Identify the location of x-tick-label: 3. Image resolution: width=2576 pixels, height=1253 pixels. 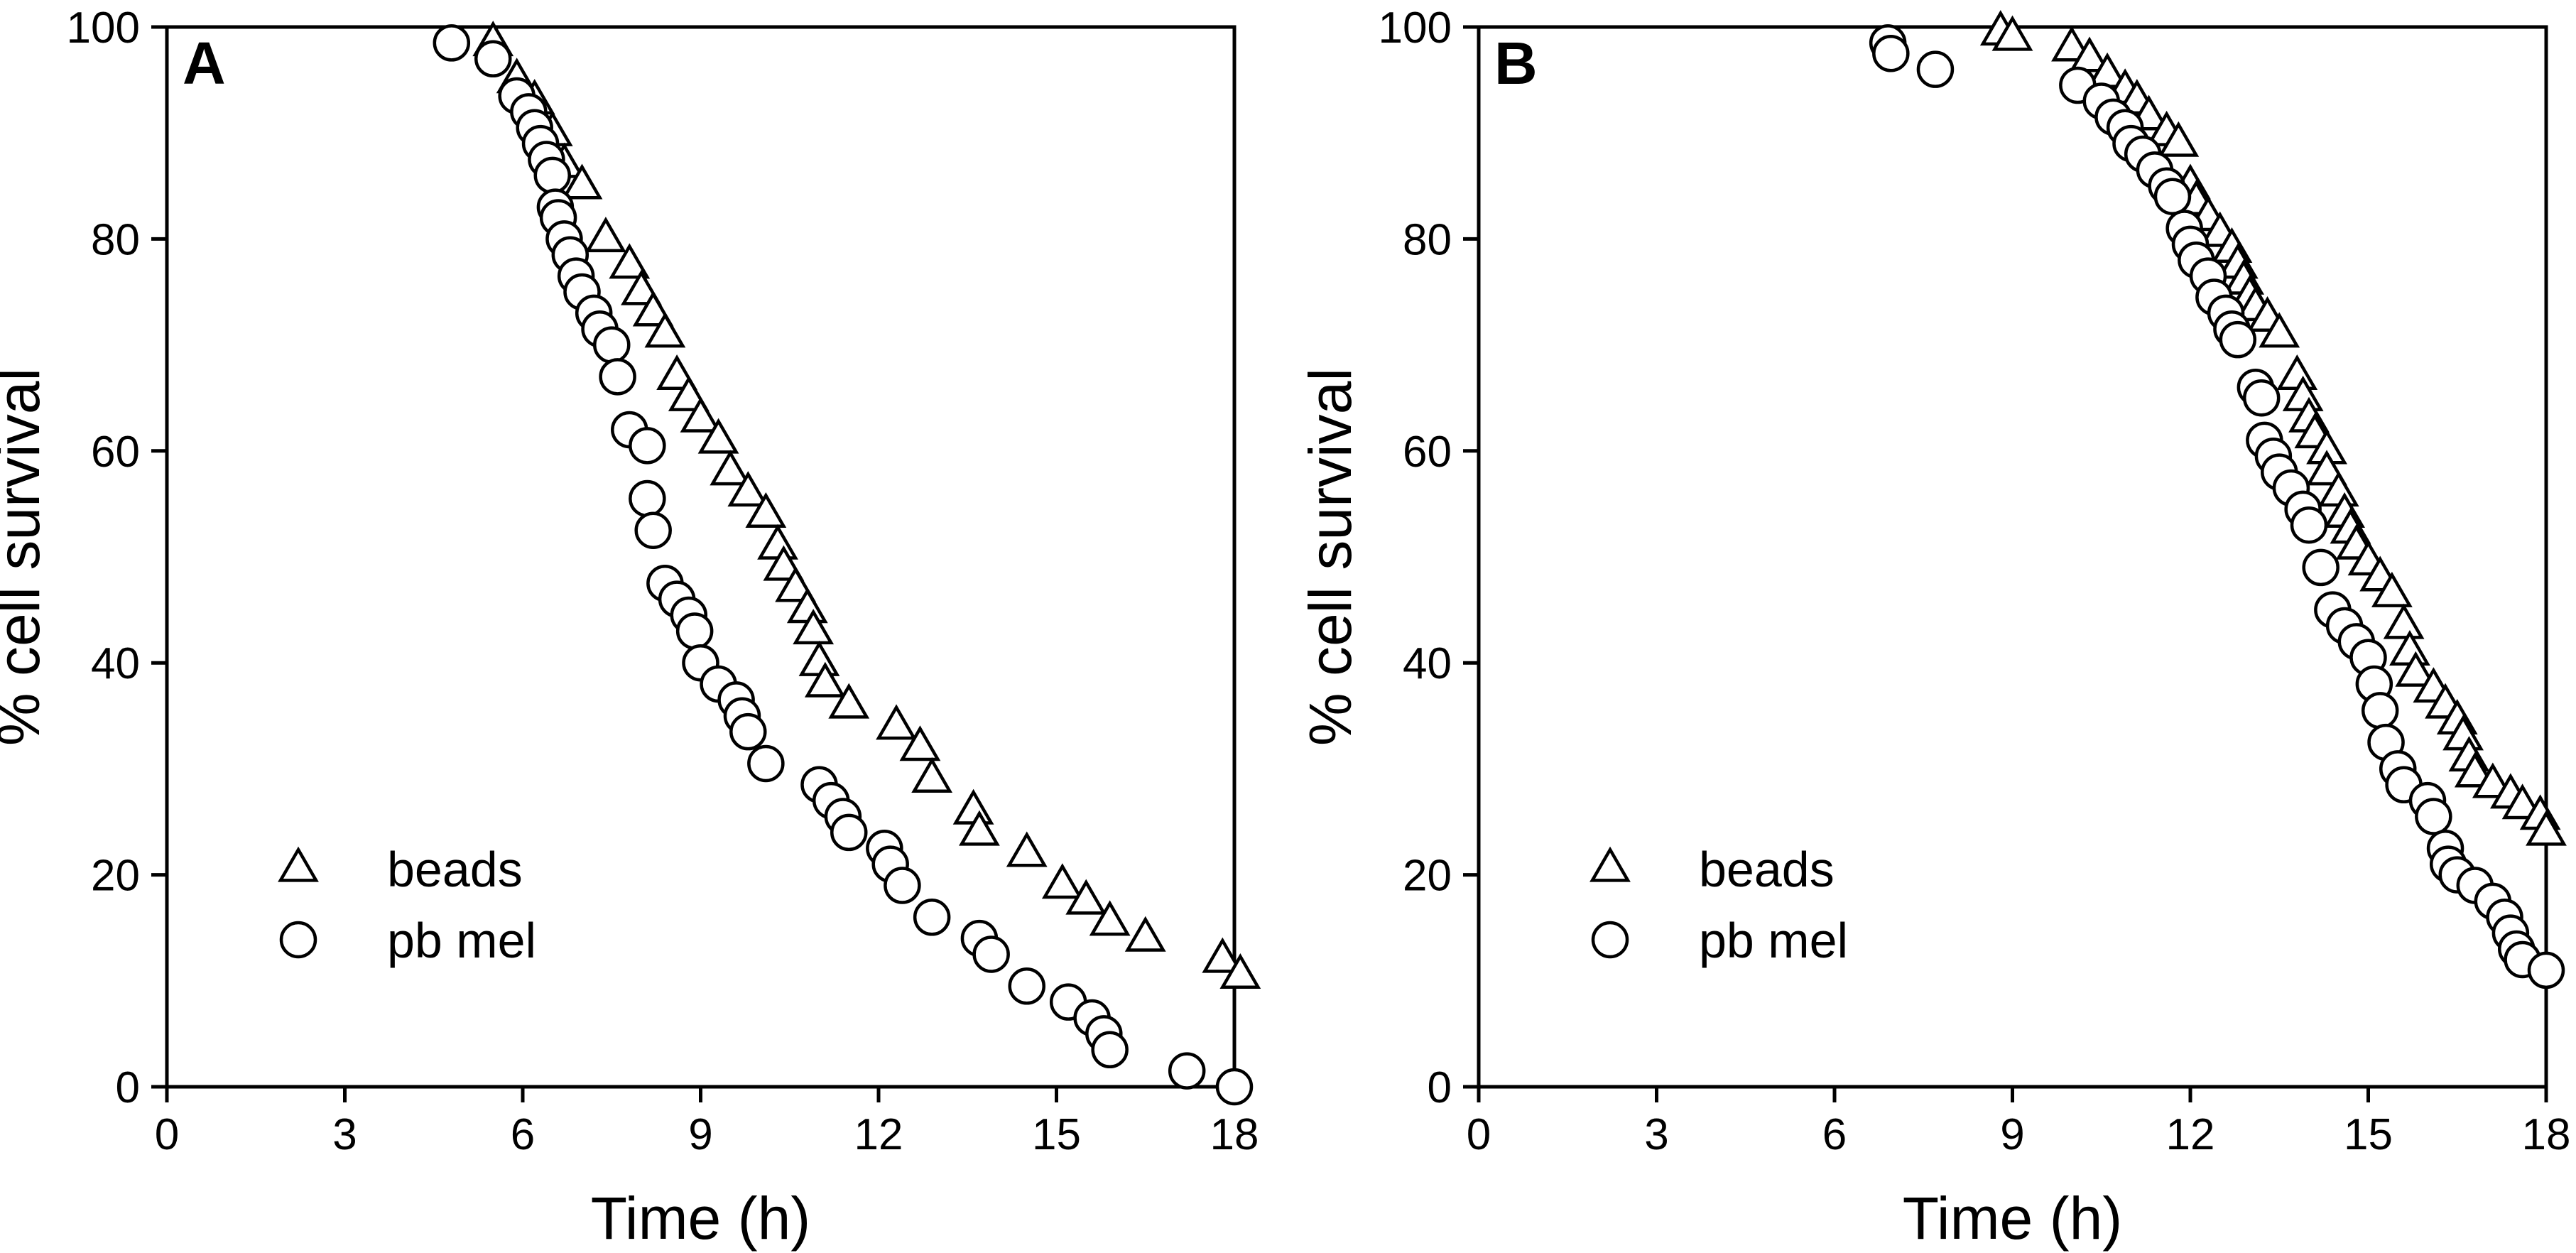
(345, 1134).